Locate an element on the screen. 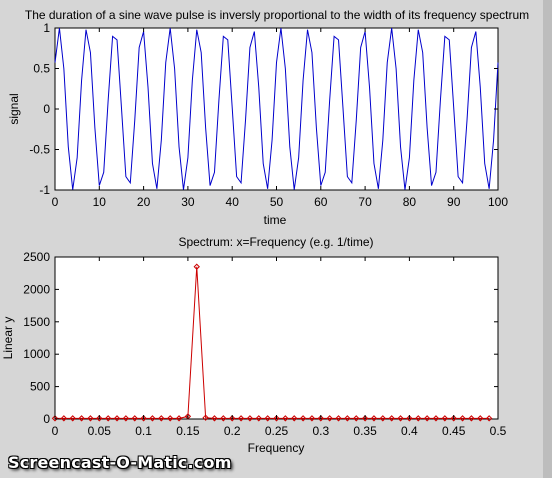 The width and height of the screenshot is (552, 478). chart1-xtick-label: 60 is located at coordinates (321, 202).